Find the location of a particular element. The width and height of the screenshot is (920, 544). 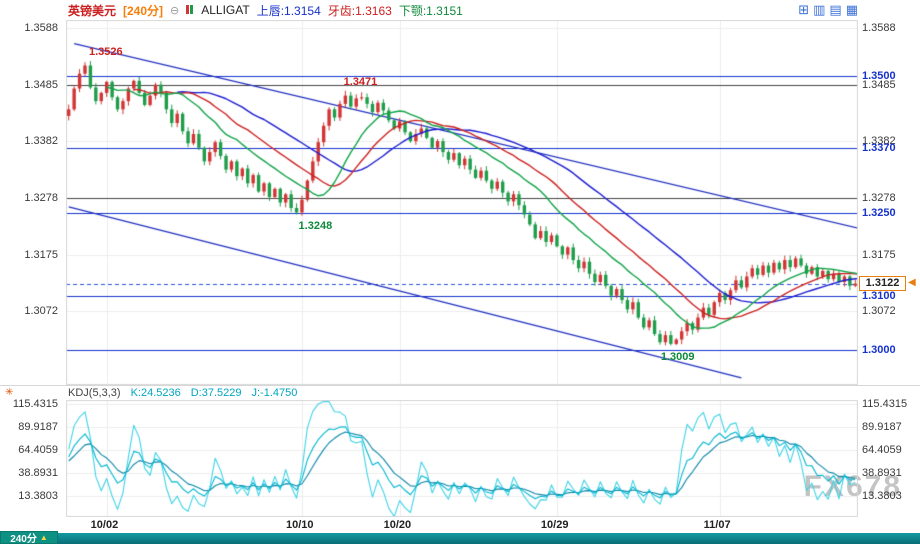

timeframe-tab-label: 240分 is located at coordinates (23, 539).